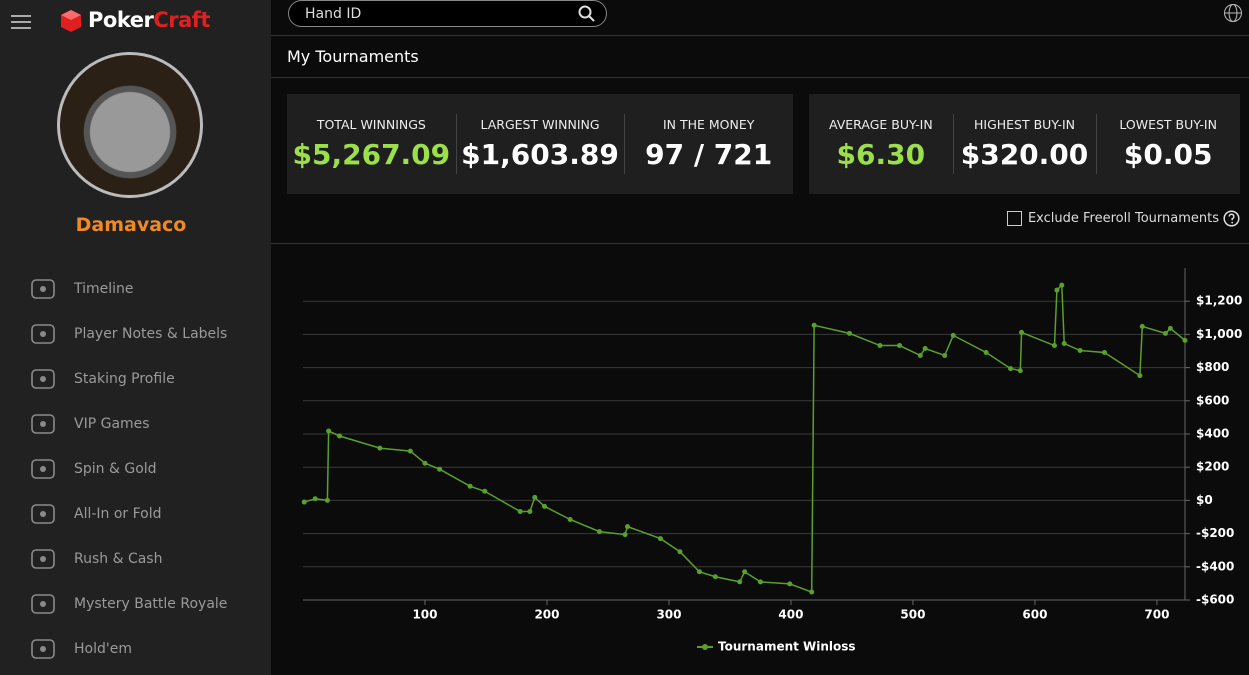 Image resolution: width=1249 pixels, height=675 pixels. Describe the element at coordinates (21, 22) in the screenshot. I see `menu-button` at that location.